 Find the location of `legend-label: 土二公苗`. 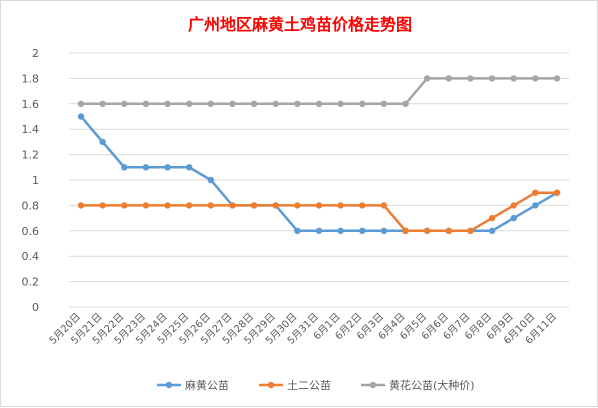

legend-label: 土二公苗 is located at coordinates (309, 385).